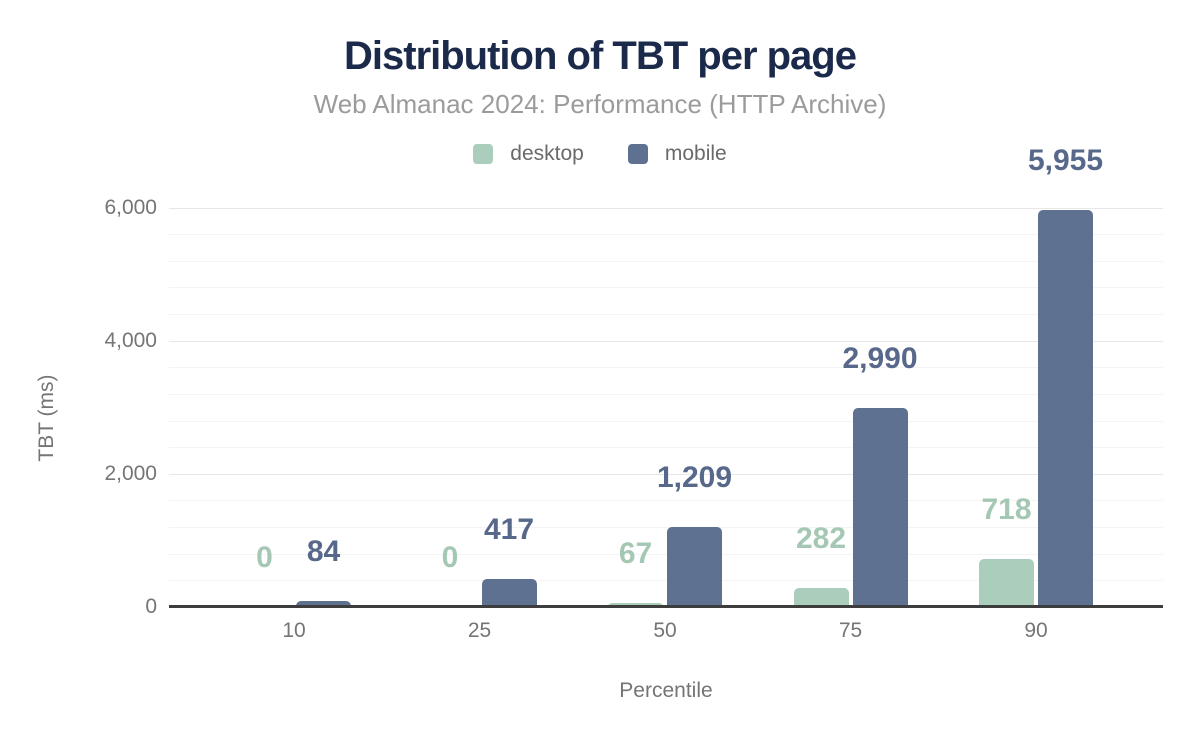 This screenshot has width=1200, height=742. I want to click on legend-item-mobile: mobile, so click(677, 154).